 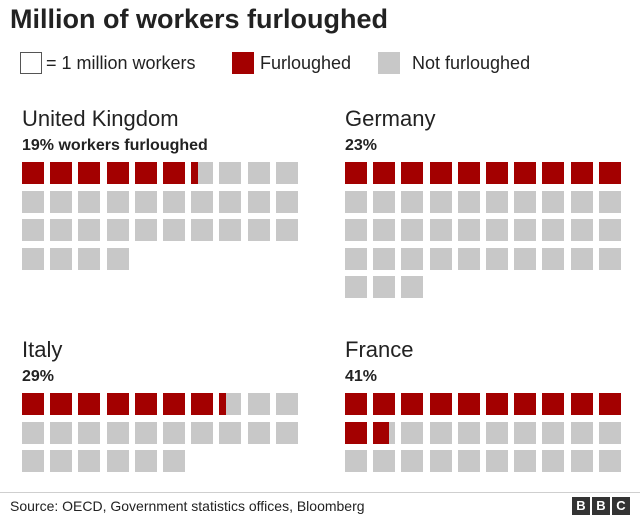 What do you see at coordinates (199, 19) in the screenshot?
I see `chart-title: Million of workers furloughed` at bounding box center [199, 19].